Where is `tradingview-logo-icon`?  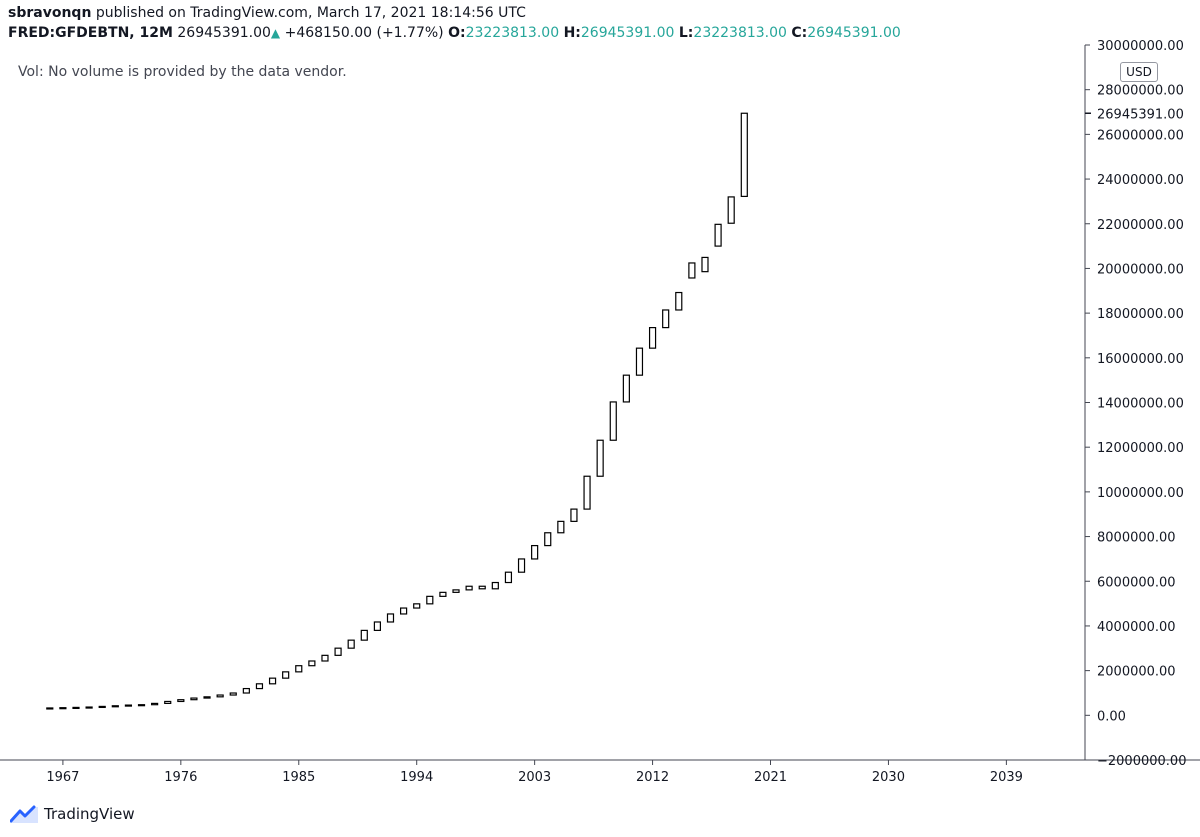 tradingview-logo-icon is located at coordinates (24, 814).